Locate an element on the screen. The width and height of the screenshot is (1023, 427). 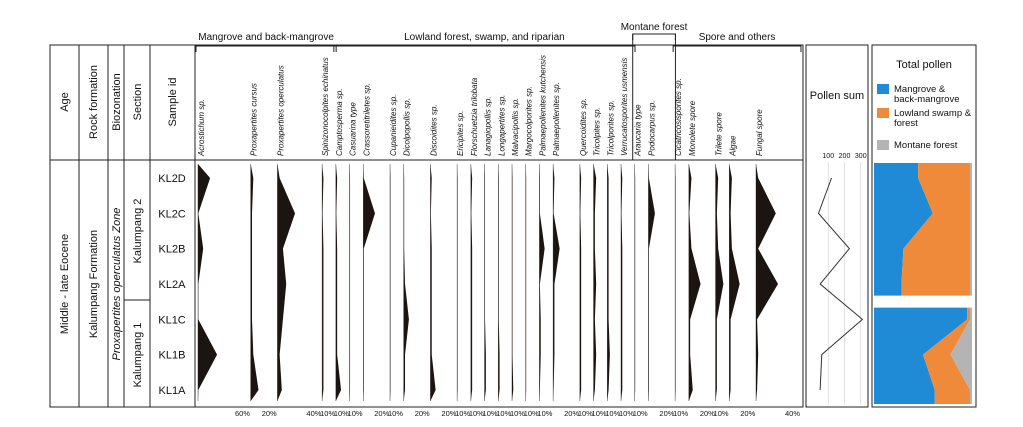
taxon-name: Crassoretitriletes sp. is located at coordinates (366, 119).